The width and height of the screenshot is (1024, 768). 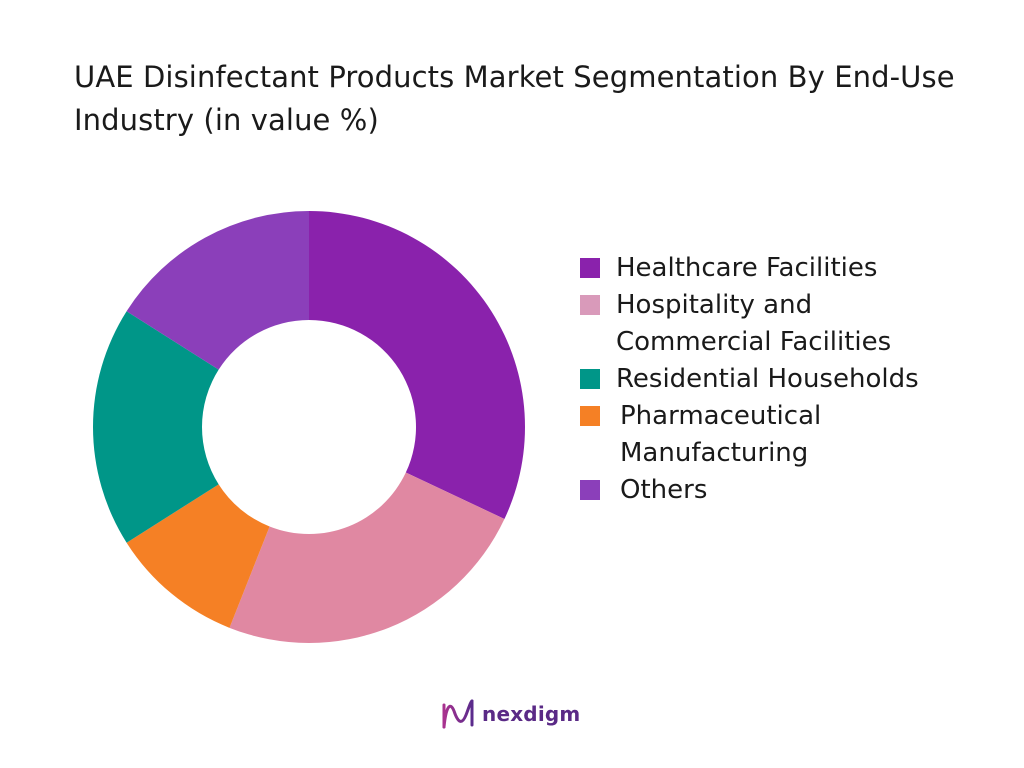 I want to click on legend-item-healthcare: Healthcare Facilities, so click(x=795, y=268).